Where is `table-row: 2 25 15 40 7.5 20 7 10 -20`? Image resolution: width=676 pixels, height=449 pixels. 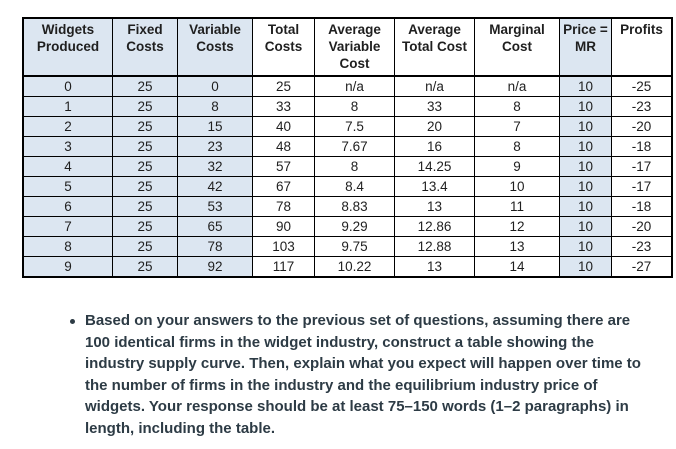 table-row: 2 25 15 40 7.5 20 7 10 -20 is located at coordinates (347, 126).